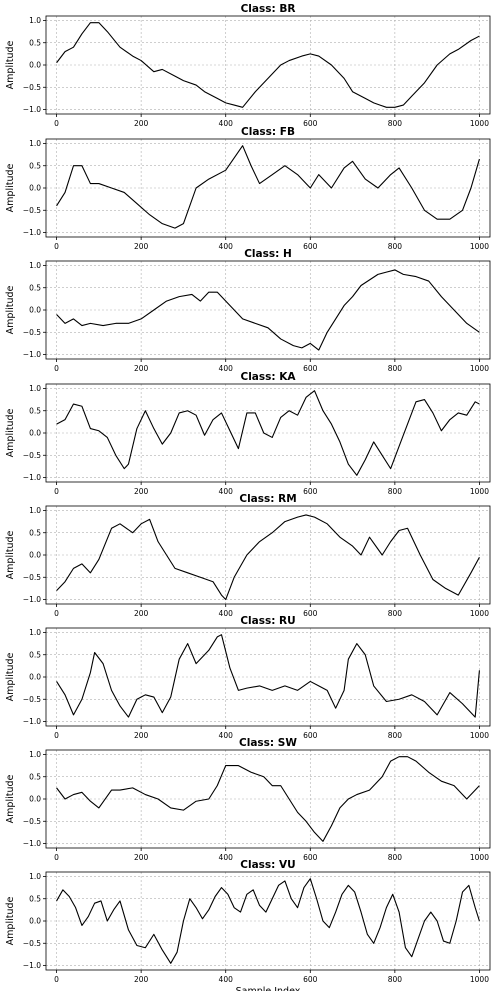 This screenshot has height=991, width=499. I want to click on chart-1-x-tick-label: 600, so click(310, 123).